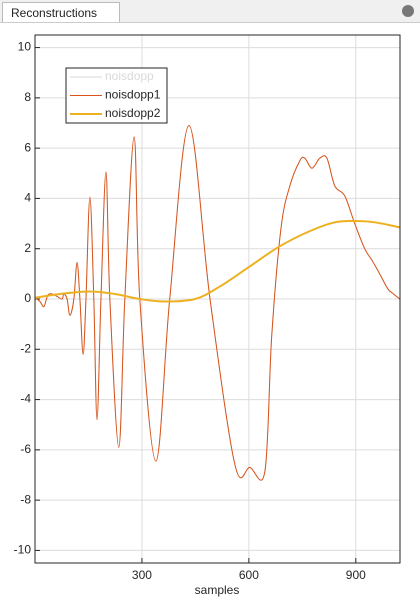 This screenshot has width=420, height=607. What do you see at coordinates (25, 348) in the screenshot?
I see `y-tick-label: -2` at bounding box center [25, 348].